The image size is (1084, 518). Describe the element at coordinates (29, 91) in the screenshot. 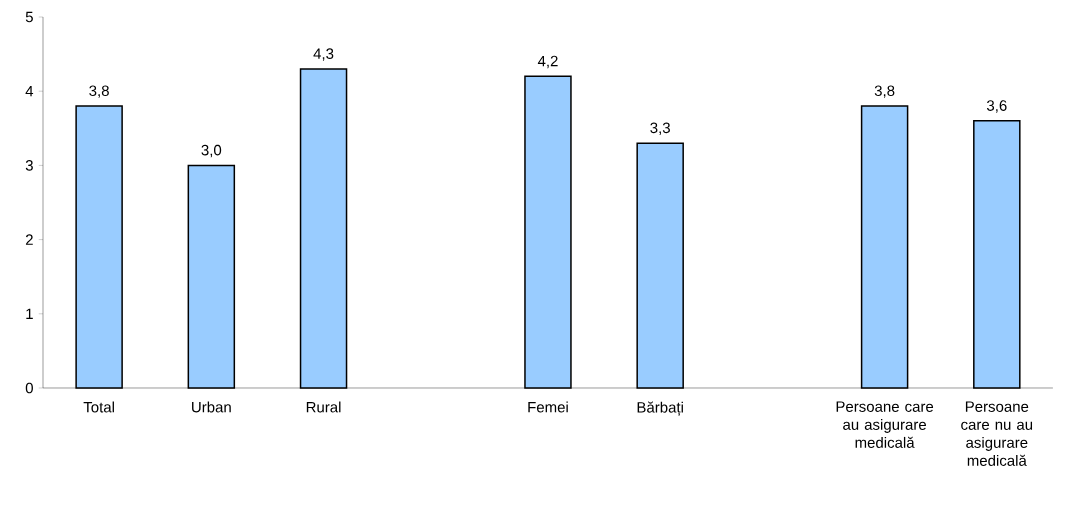

I see `y-tick-label: 4` at that location.